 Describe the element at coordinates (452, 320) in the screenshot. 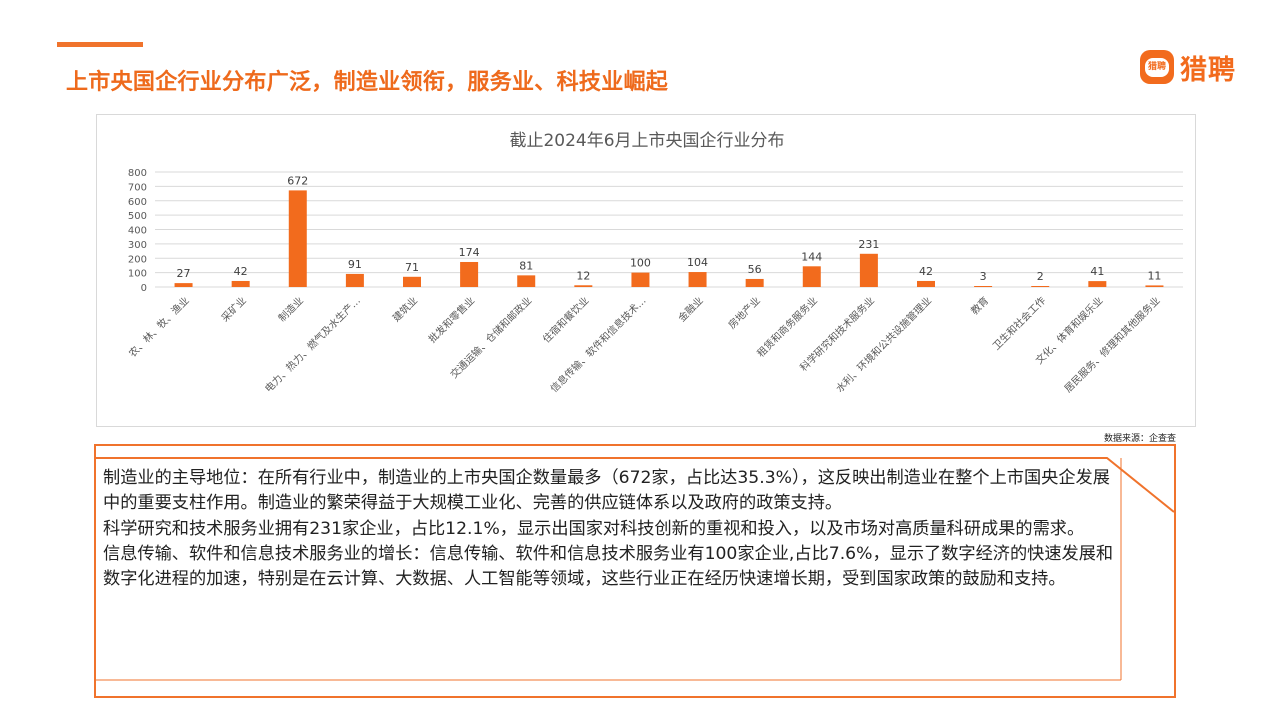

I see `x-tick-label: 批发和零售业` at that location.